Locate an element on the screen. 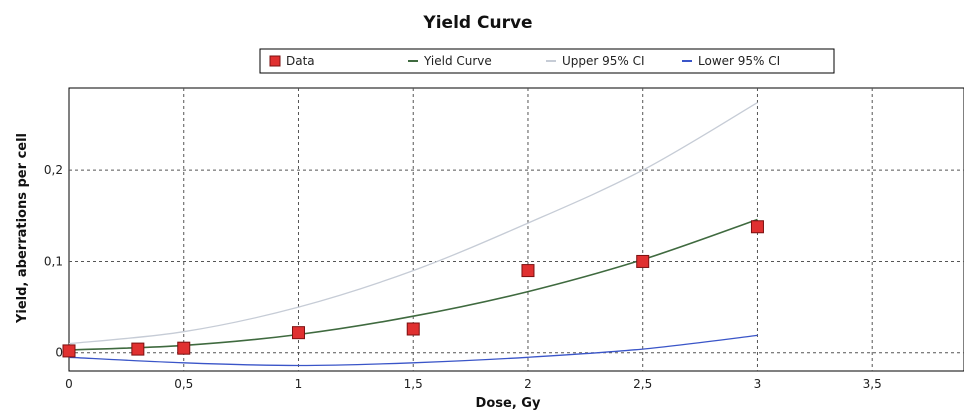 This screenshot has height=411, width=964. series-line-lower-95-ci is located at coordinates (413, 350).